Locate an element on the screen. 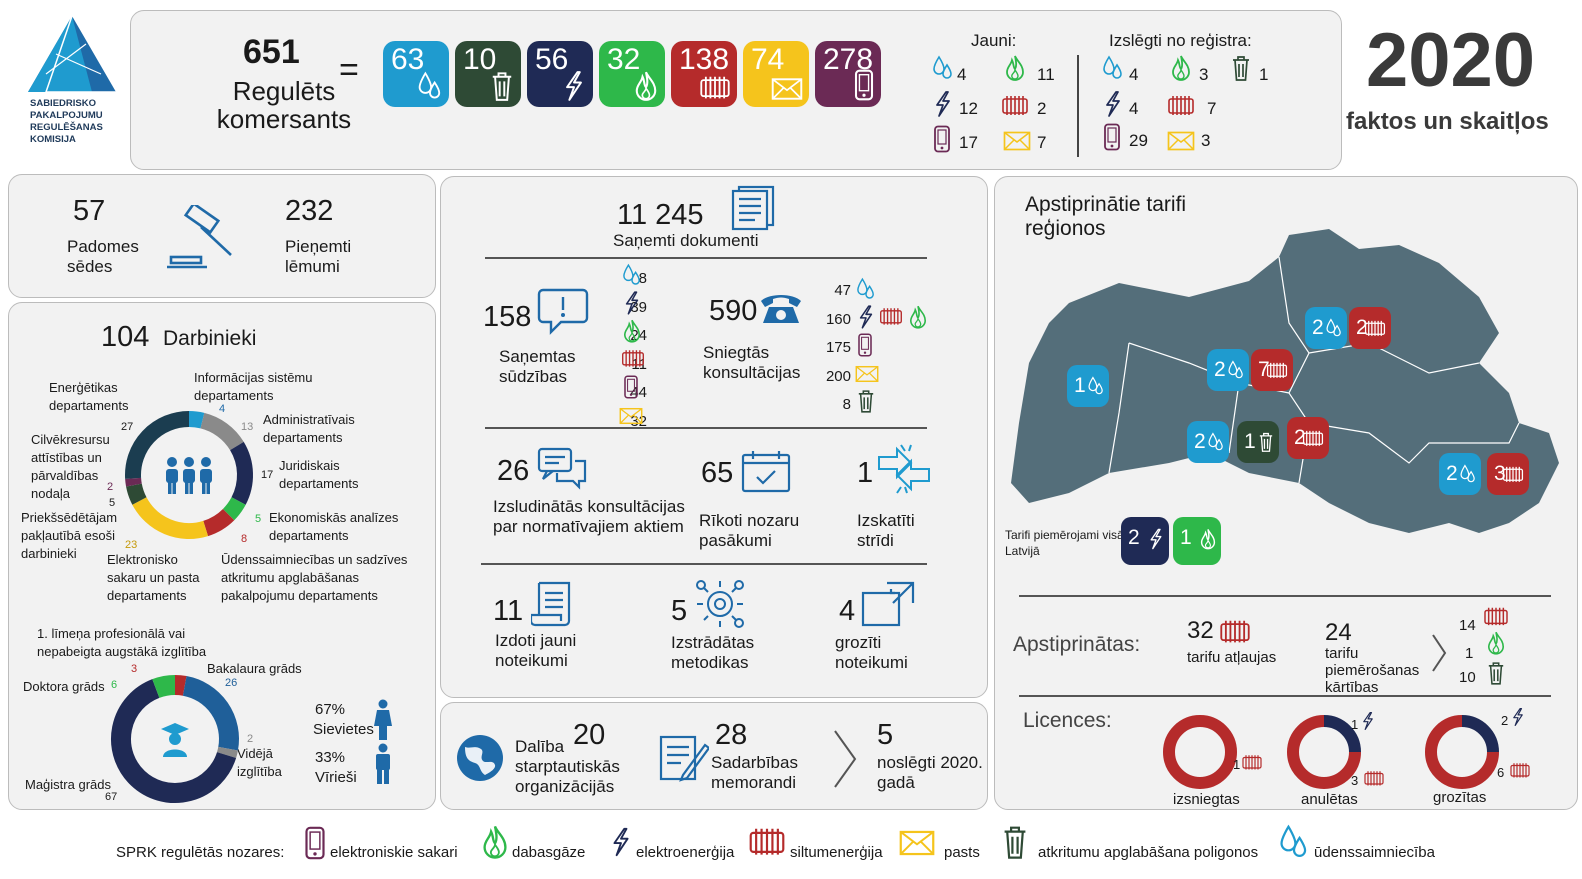 This screenshot has width=1582, height=879. orgs-label: Dalība starptautiskās organizācijās is located at coordinates (567, 766).